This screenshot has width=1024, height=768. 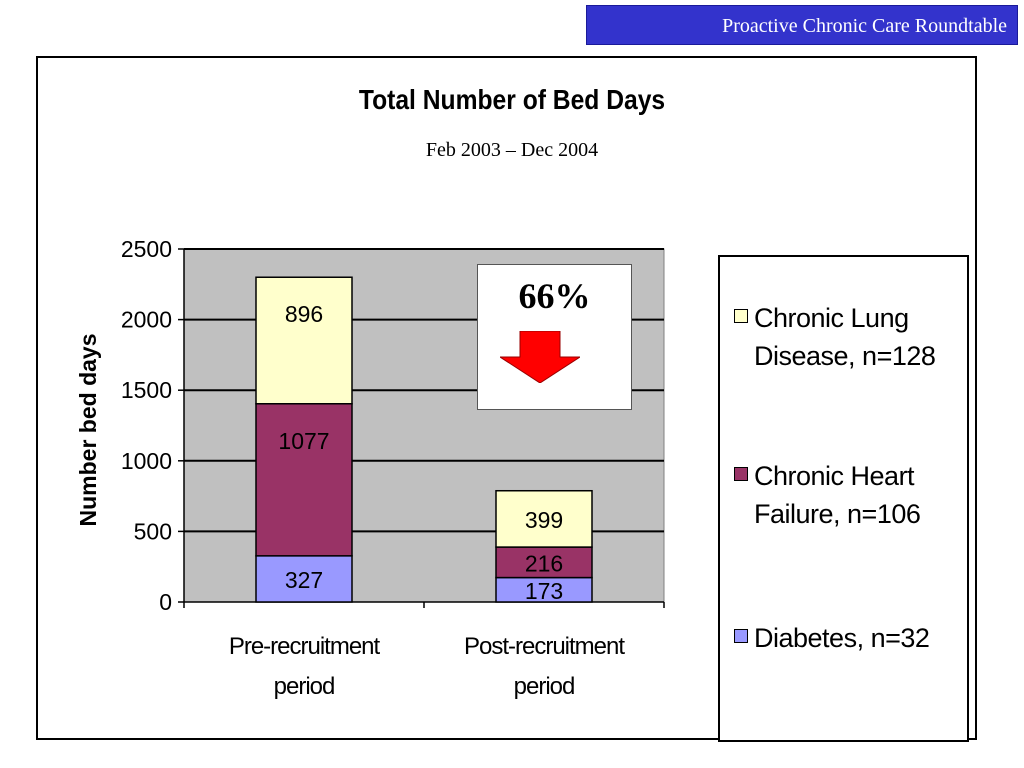 I want to click on data-label: 399, so click(x=544, y=520).